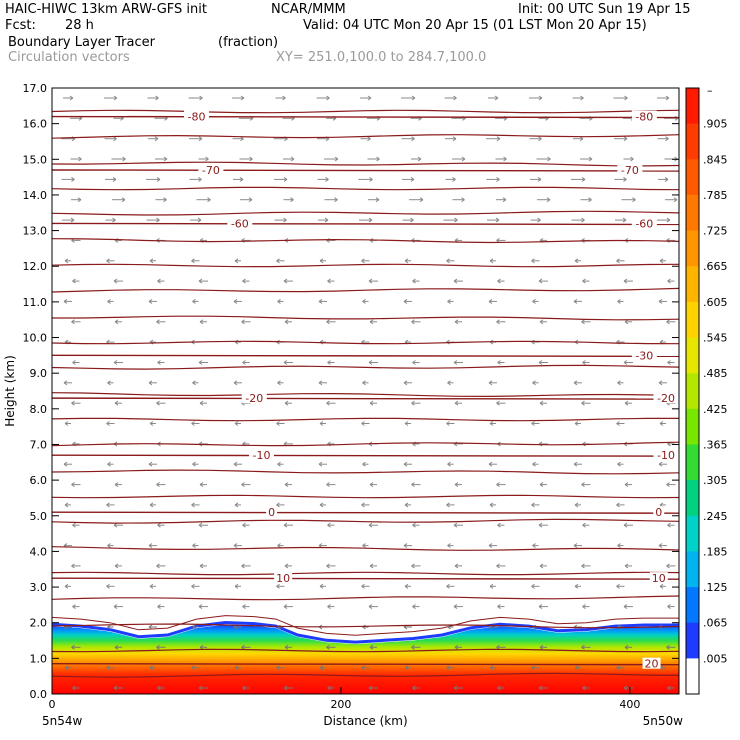 The width and height of the screenshot is (740, 740). I want to click on isotherm-label: -60, so click(240, 223).